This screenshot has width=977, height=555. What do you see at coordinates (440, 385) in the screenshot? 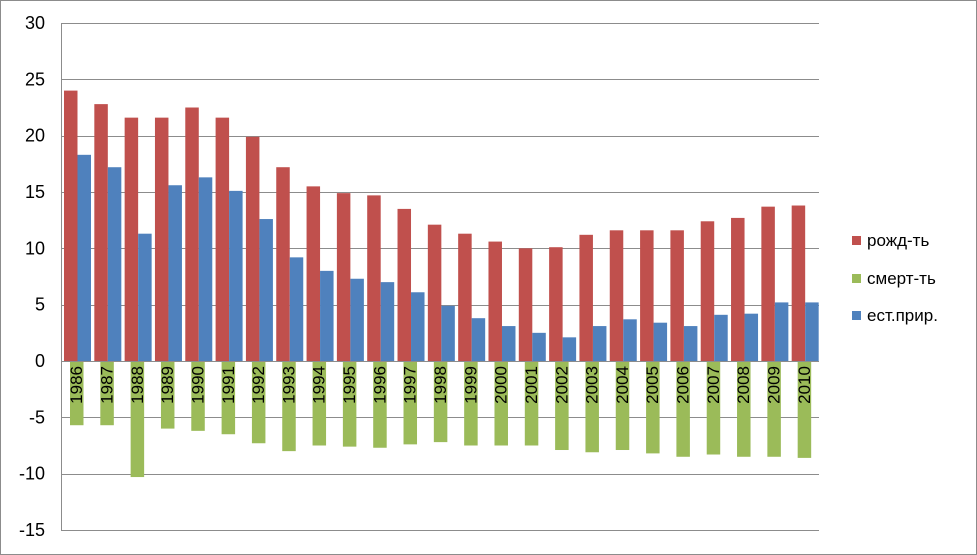
I see `x-tick-label: 1998` at bounding box center [440, 385].